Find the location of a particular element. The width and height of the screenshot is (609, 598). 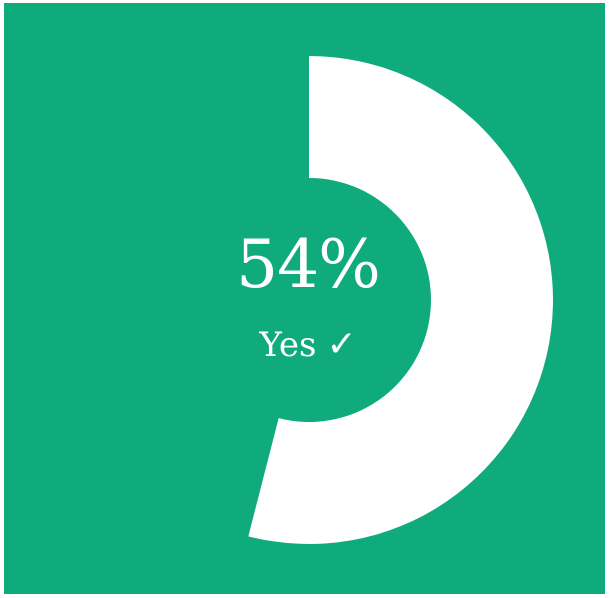

answer-label: Yes is located at coordinates (287, 345).